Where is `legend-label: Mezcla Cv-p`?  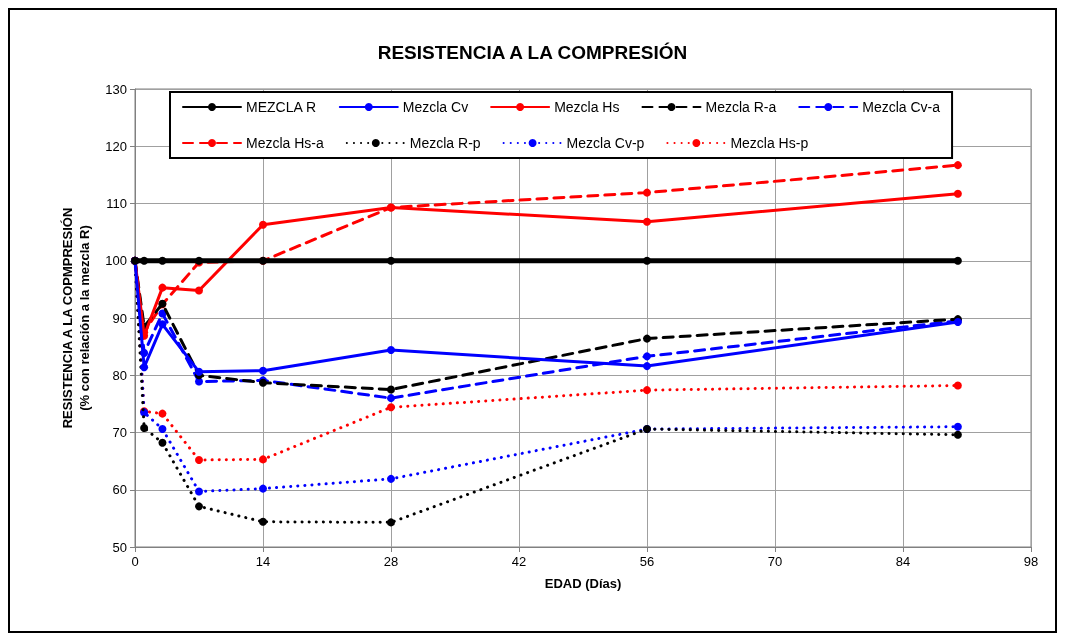
legend-label: Mezcla Cv-p is located at coordinates (605, 143).